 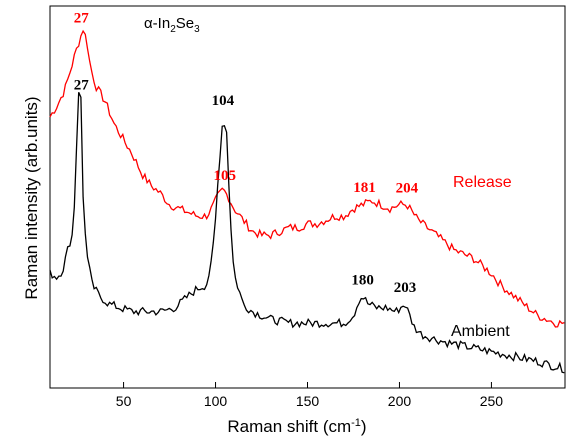 I want to click on x-axis-title: Raman shift (cm-1), so click(x=296, y=426).